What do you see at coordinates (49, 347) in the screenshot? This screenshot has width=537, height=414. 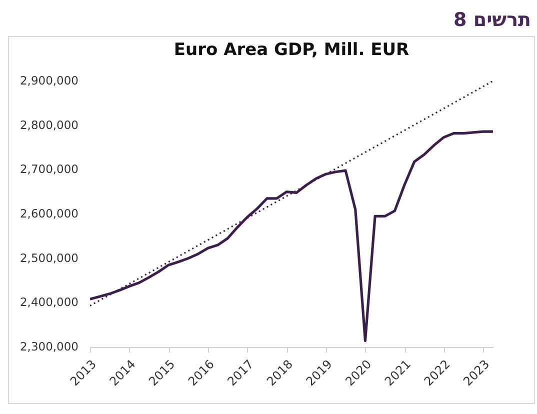 I see `y-tick-label: 2,300,000` at bounding box center [49, 347].